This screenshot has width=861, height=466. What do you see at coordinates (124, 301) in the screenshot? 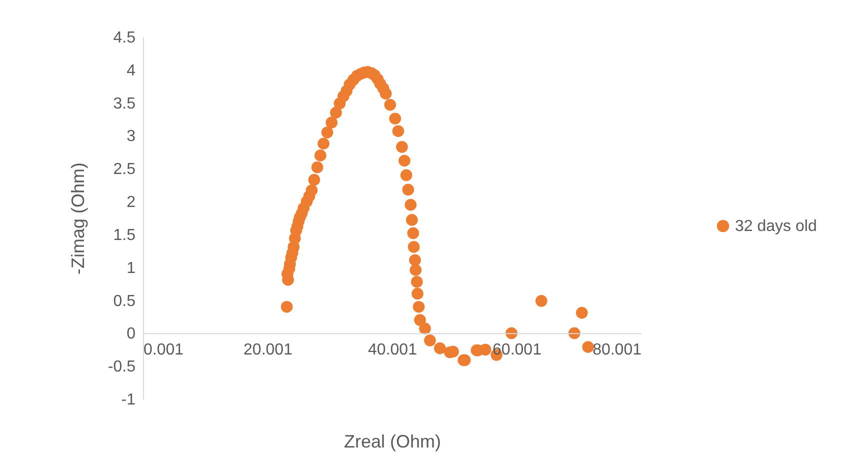
I see `y-tick-label: 0.5` at bounding box center [124, 301].